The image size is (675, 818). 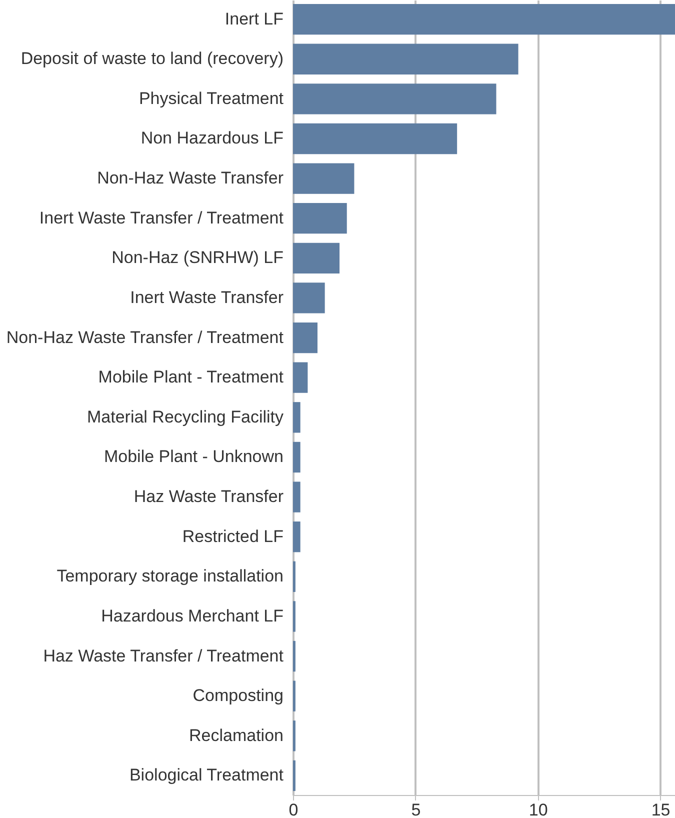 I want to click on y-tick-label: Inert Waste Transfer, so click(x=207, y=297).